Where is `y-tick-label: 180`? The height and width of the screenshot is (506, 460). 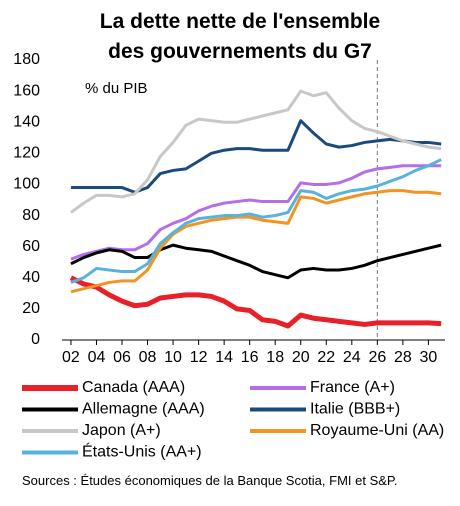
y-tick-label: 180 is located at coordinates (26, 59).